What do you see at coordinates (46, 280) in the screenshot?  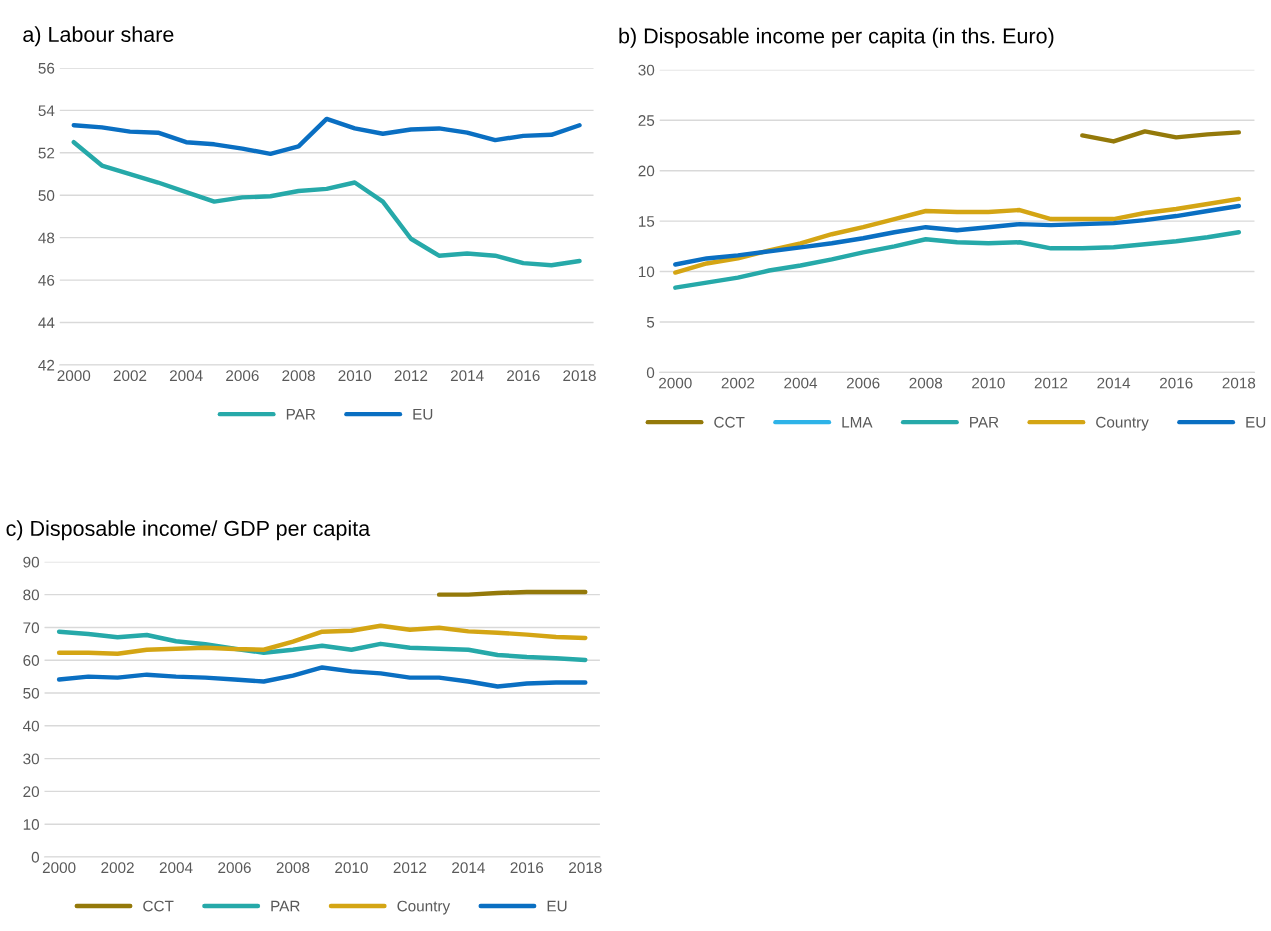 I see `y-tick-label: 46` at bounding box center [46, 280].